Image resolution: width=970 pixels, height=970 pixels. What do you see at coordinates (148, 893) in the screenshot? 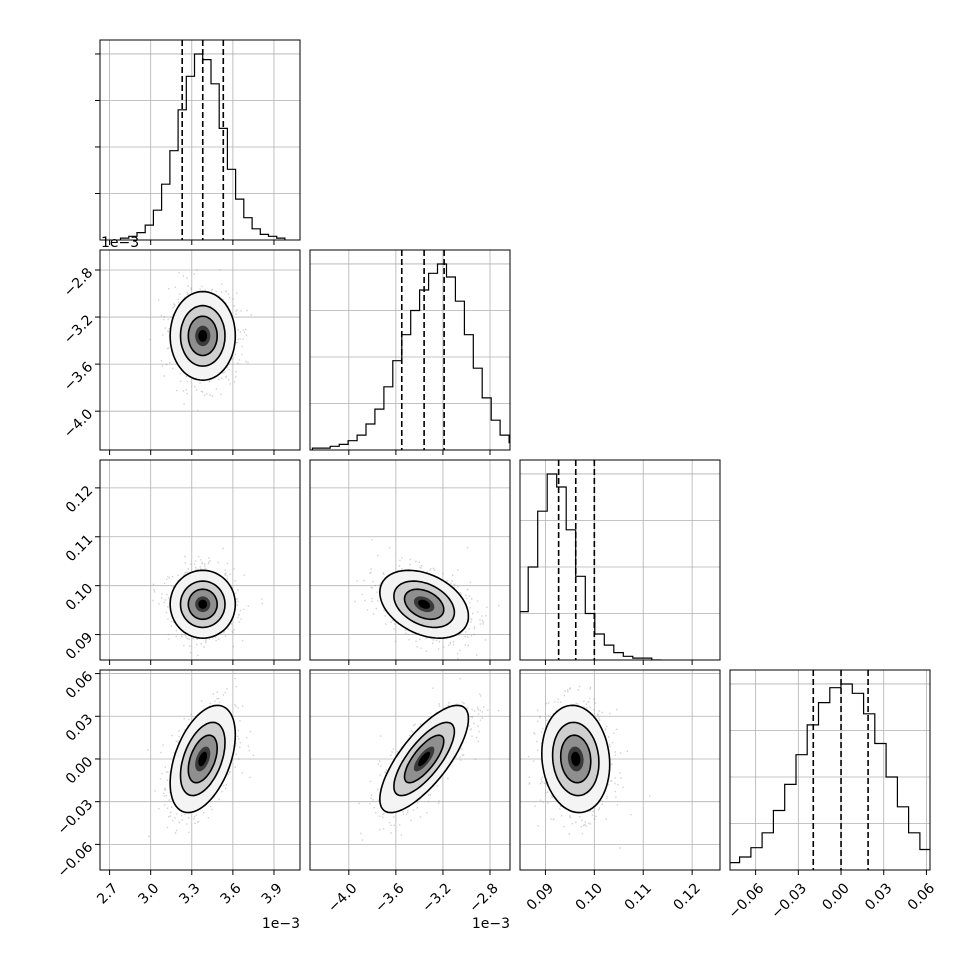
I see `x-tick-label: 3.0` at bounding box center [148, 893].